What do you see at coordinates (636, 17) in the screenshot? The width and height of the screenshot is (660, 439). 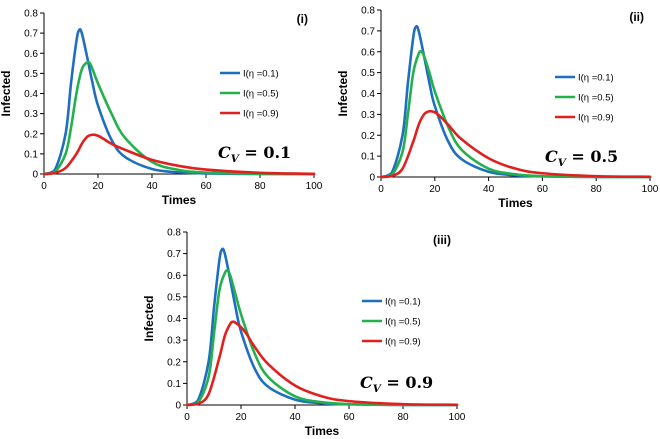 I see `panel-label: (ii)` at bounding box center [636, 17].